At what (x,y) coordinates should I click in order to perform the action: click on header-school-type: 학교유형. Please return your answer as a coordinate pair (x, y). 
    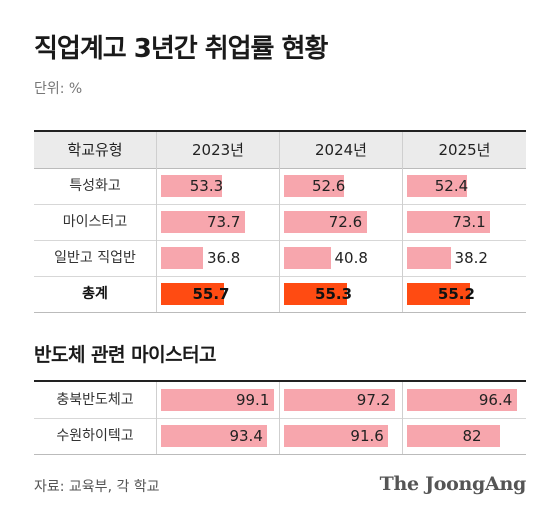
    Looking at the image, I should click on (95, 150).